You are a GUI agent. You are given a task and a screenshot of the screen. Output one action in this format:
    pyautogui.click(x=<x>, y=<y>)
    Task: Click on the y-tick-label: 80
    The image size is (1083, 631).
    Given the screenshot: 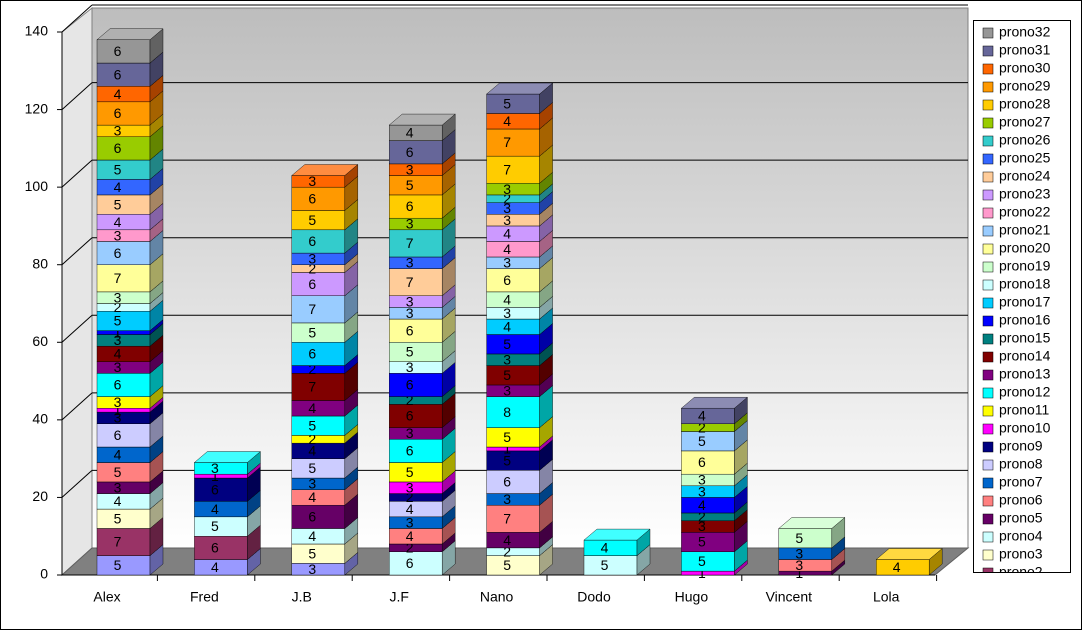 What is the action you would take?
    pyautogui.click(x=40, y=263)
    